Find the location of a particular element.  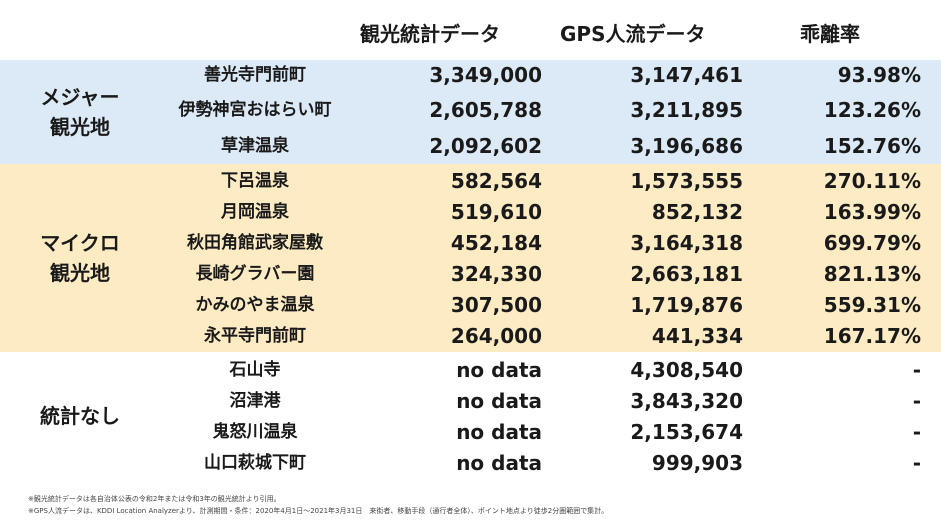

cell-stat: 582,564 is located at coordinates (496, 181).